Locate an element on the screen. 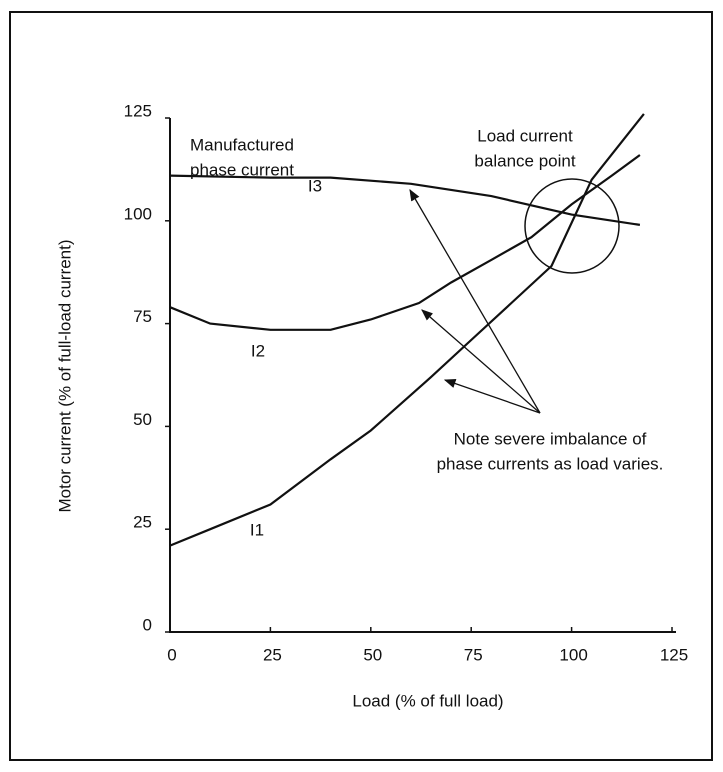 Image resolution: width=723 pixels, height=772 pixels. x-axis-label: Load (% of full load) is located at coordinates (427, 700).